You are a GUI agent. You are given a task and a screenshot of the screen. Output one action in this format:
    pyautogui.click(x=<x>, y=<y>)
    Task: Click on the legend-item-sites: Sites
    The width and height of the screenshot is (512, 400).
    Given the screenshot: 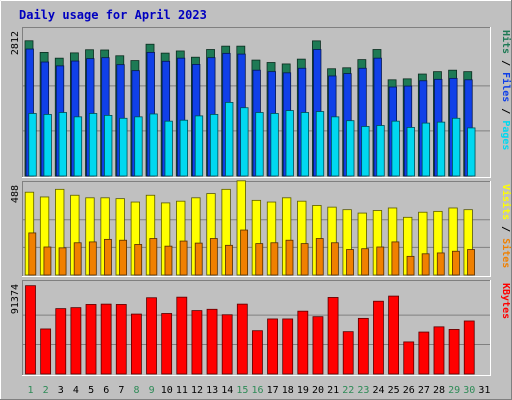 What is the action you would take?
    pyautogui.click(x=506, y=253)
    